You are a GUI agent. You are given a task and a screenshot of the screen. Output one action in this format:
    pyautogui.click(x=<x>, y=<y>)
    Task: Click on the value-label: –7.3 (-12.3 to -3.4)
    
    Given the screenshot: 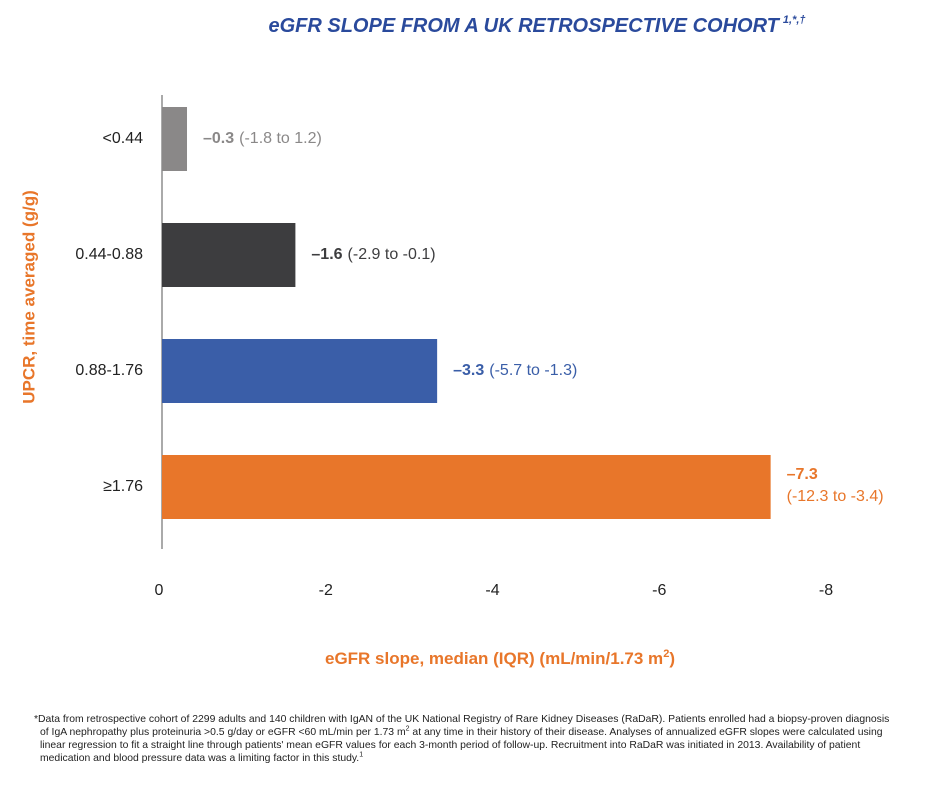 What is the action you would take?
    pyautogui.click(x=835, y=485)
    